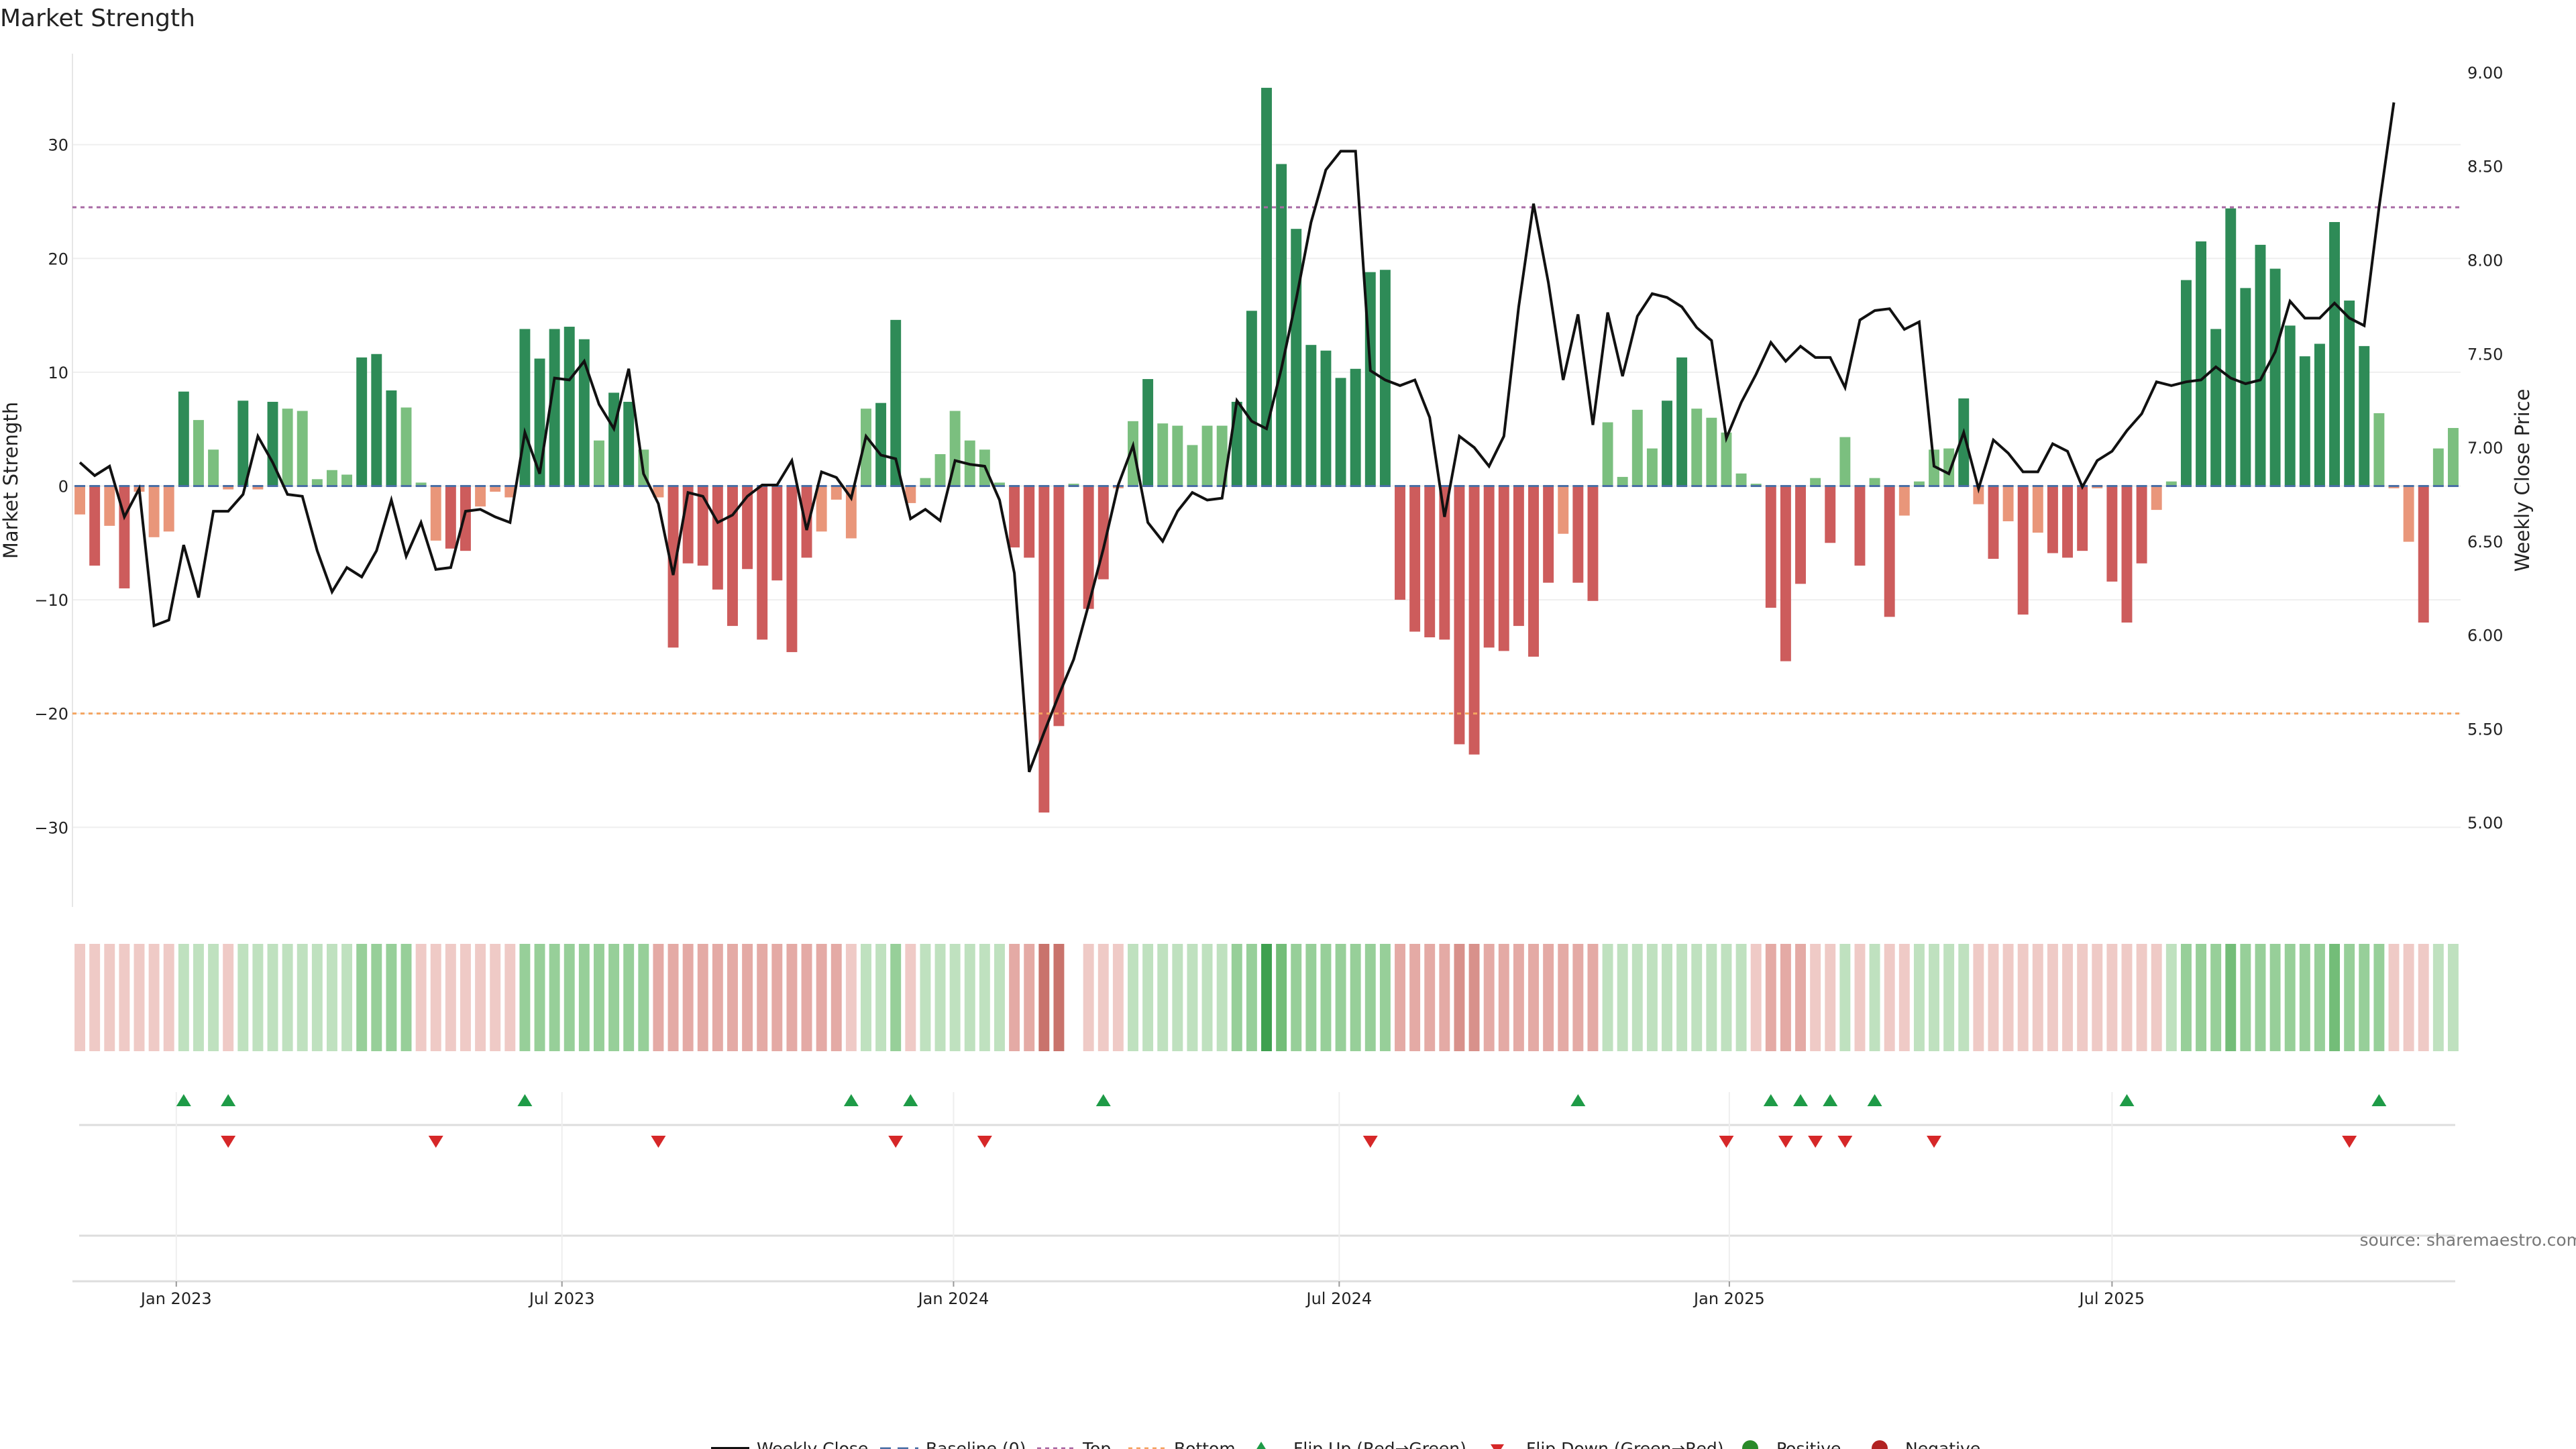  What do you see at coordinates (2485, 448) in the screenshot?
I see `right-tick-label: 7.00` at bounding box center [2485, 448].